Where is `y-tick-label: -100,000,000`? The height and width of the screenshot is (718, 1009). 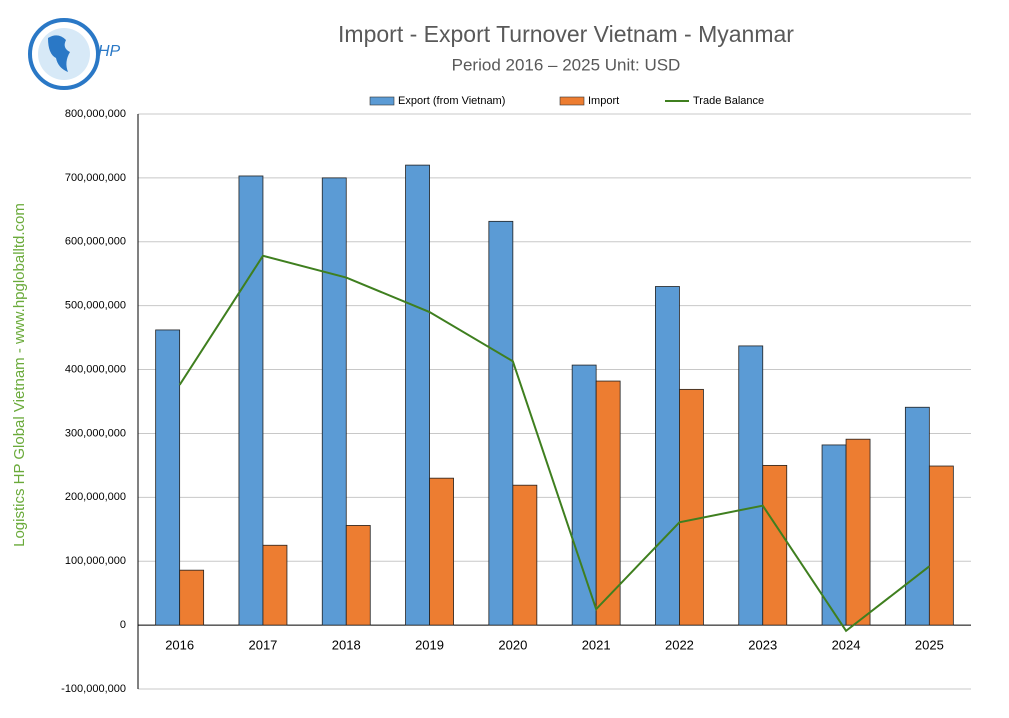
y-tick-label: -100,000,000 is located at coordinates (93, 689).